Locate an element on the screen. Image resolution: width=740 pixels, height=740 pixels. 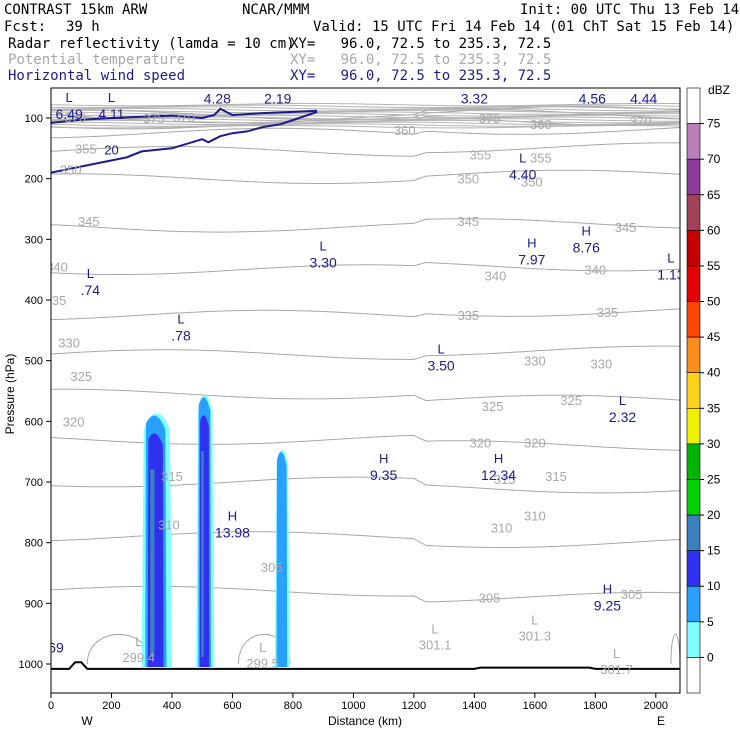
wind-extremum-value: 6.49 is located at coordinates (69, 114).